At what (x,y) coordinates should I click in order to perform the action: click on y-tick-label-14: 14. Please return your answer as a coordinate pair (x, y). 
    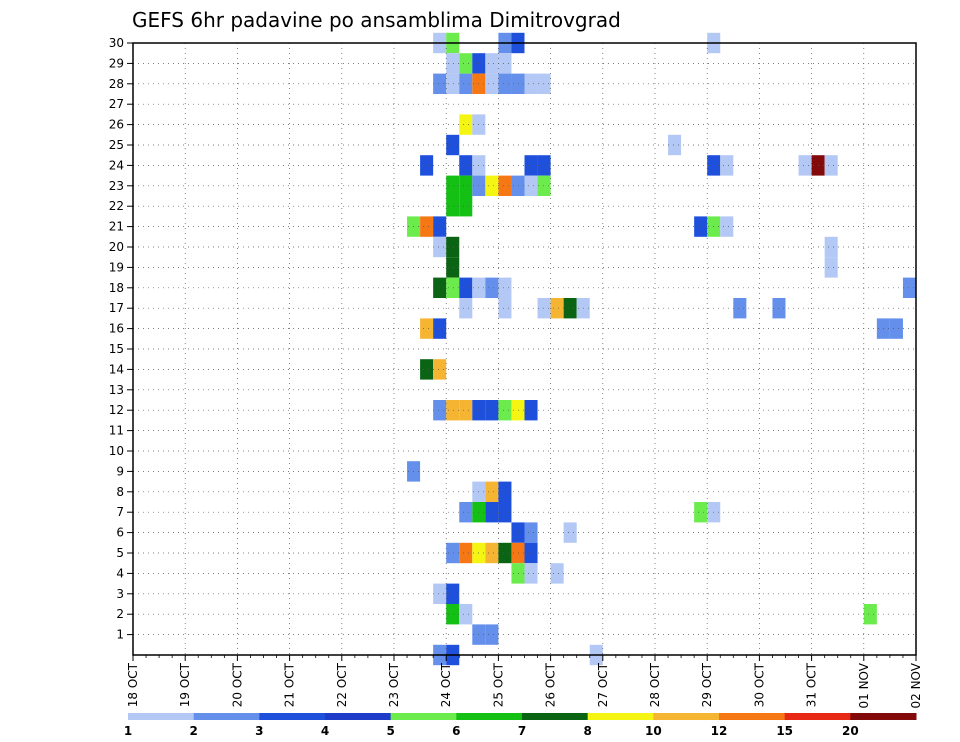
    Looking at the image, I should click on (116, 369).